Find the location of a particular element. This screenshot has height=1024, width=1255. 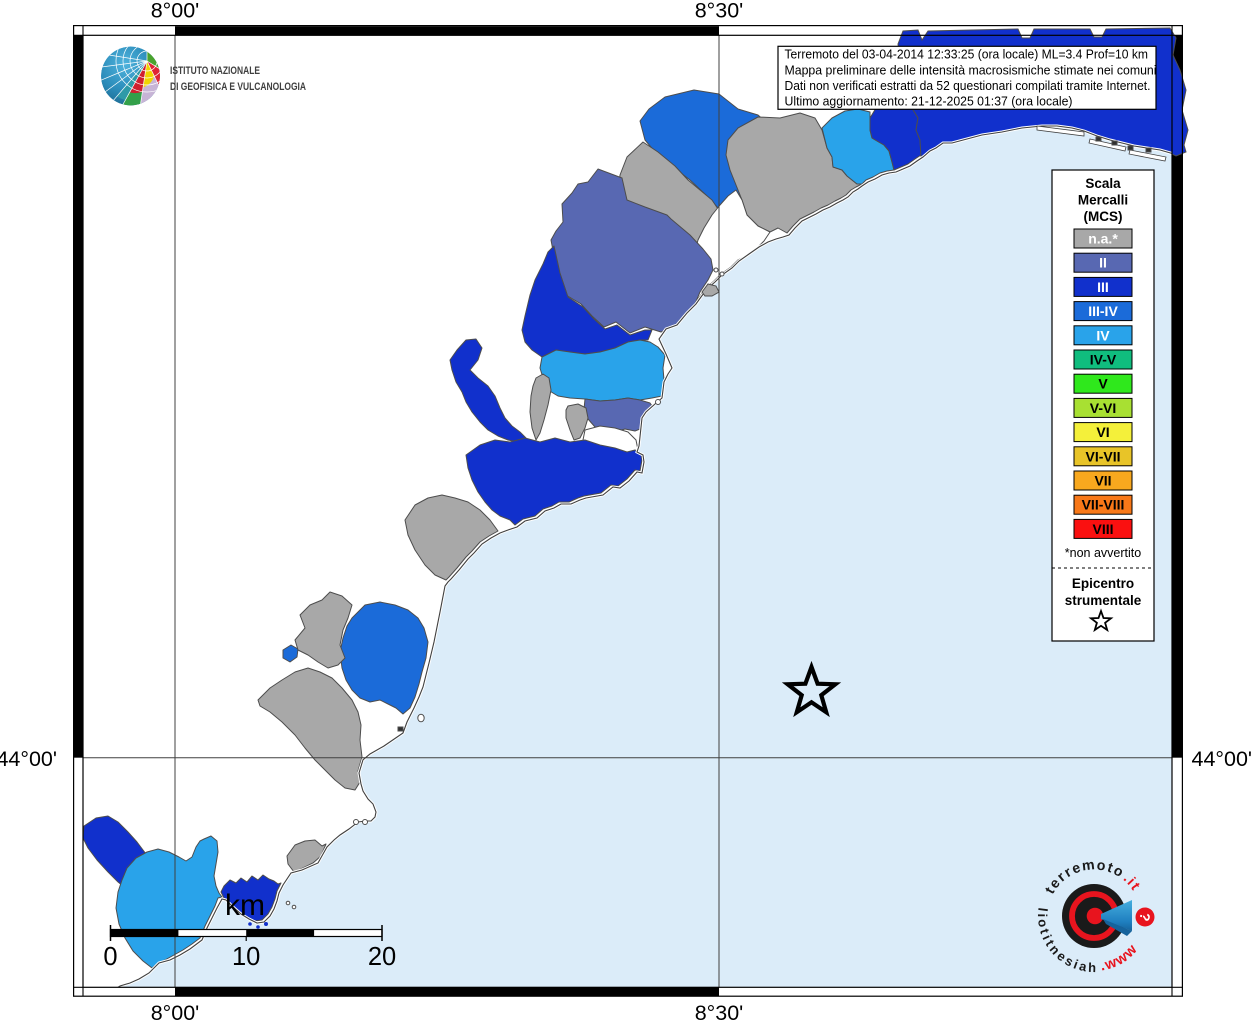

svg-text: a is located at coordinates (1083, 966).